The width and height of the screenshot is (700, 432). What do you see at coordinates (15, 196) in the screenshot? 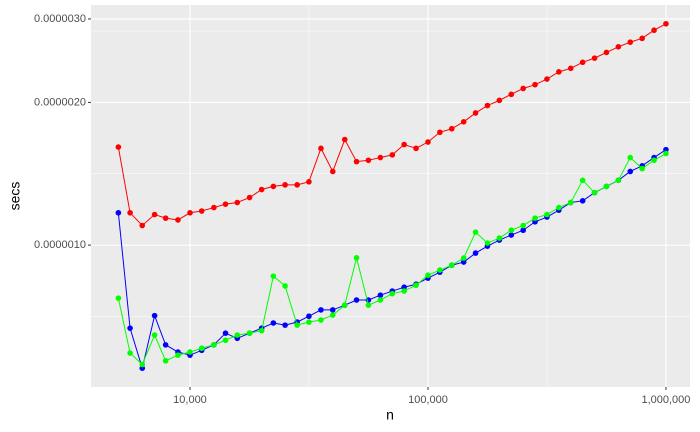
I see `y-axis-title: secs` at bounding box center [15, 196].